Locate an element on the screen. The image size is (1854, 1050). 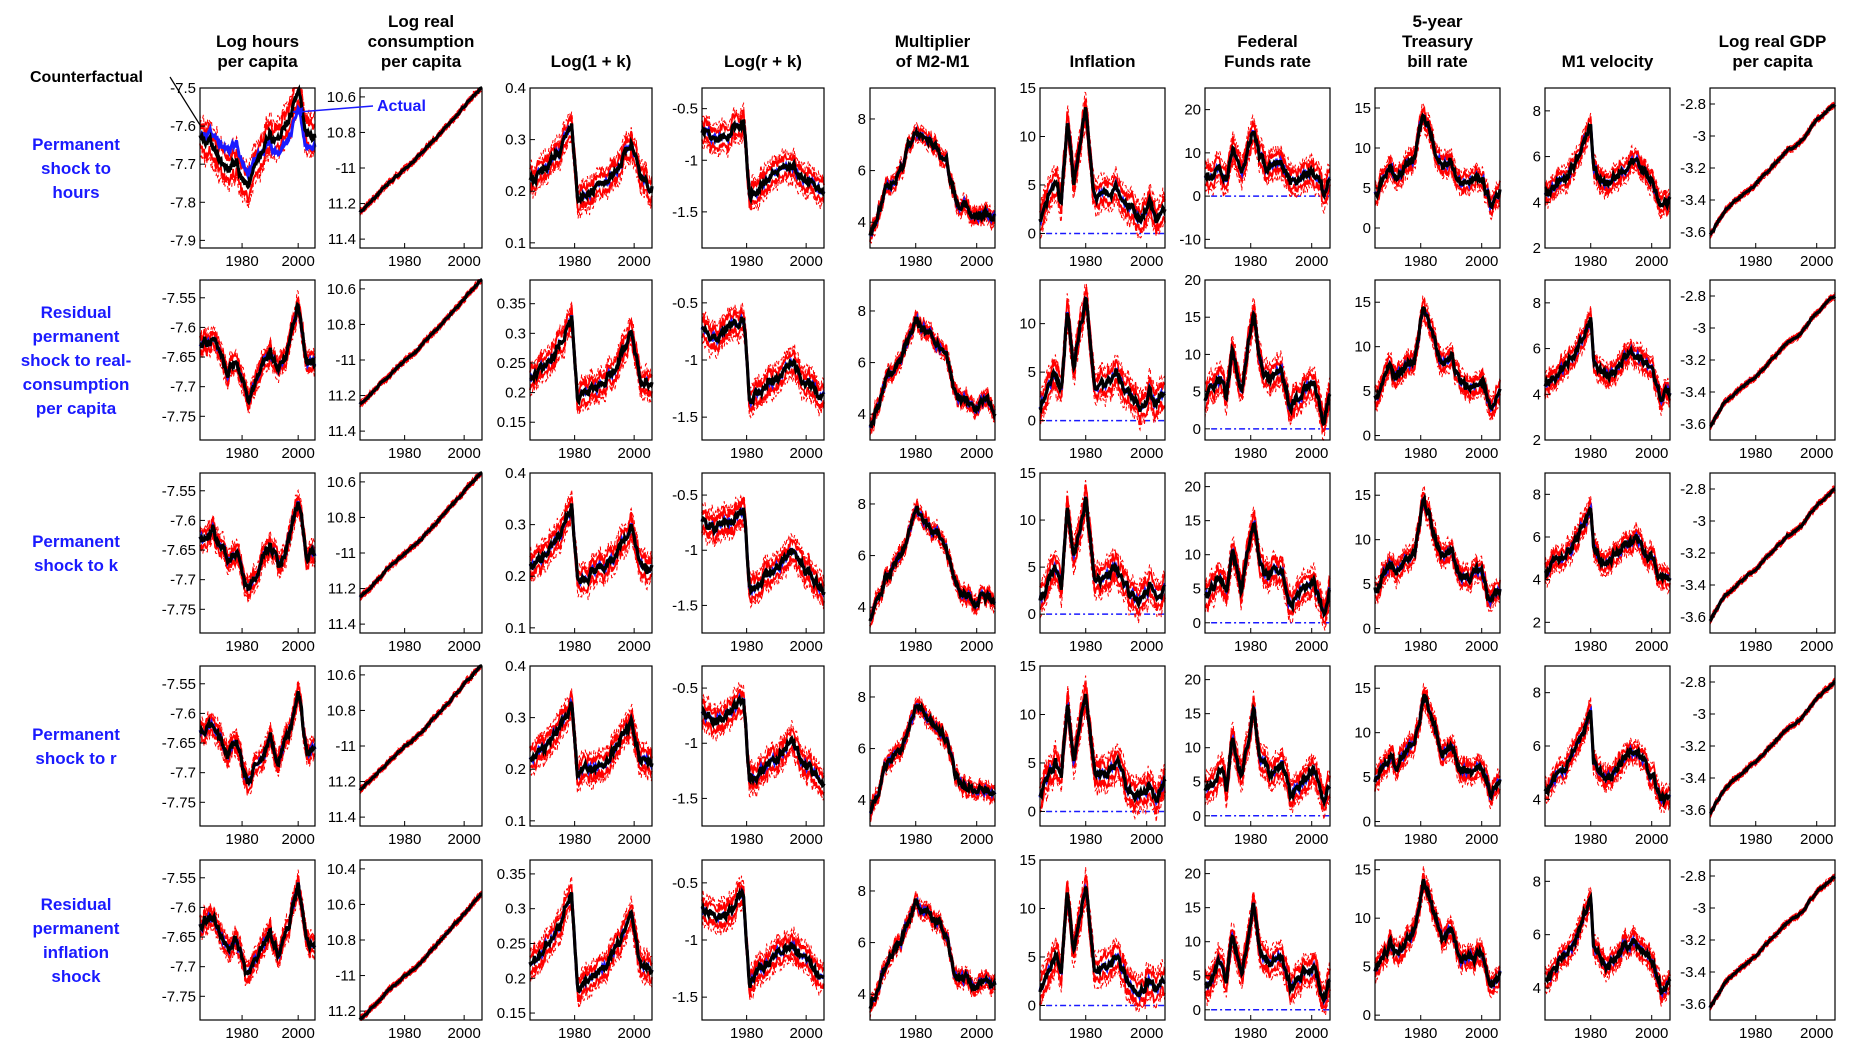
row-label-3: Permanent is located at coordinates (76, 734).